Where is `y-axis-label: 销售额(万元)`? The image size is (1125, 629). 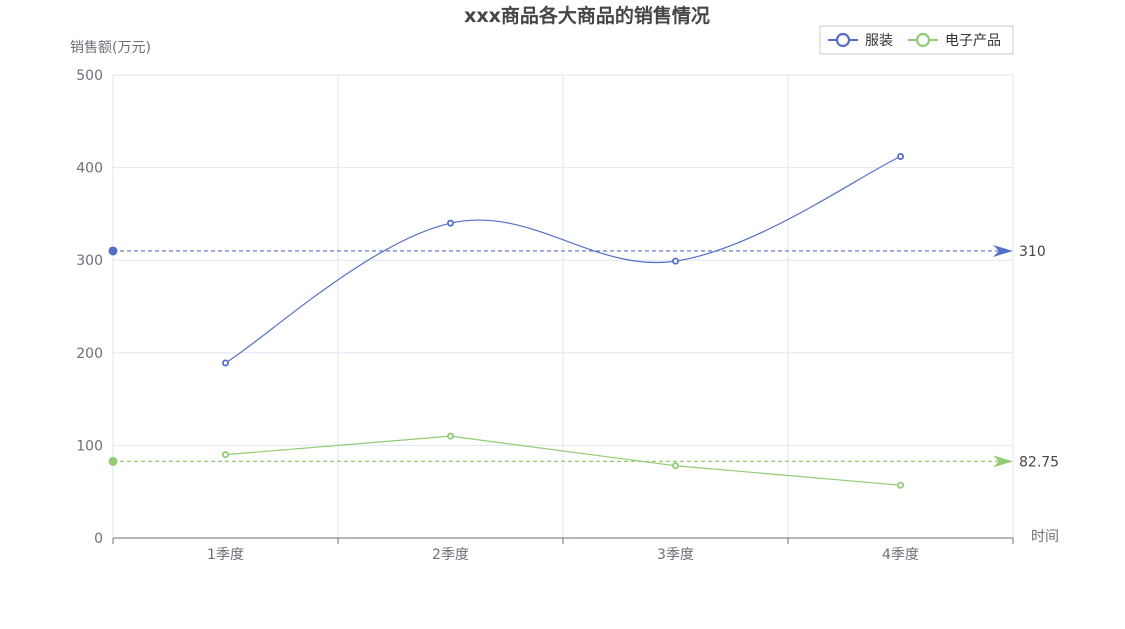 y-axis-label: 销售额(万元) is located at coordinates (110, 48).